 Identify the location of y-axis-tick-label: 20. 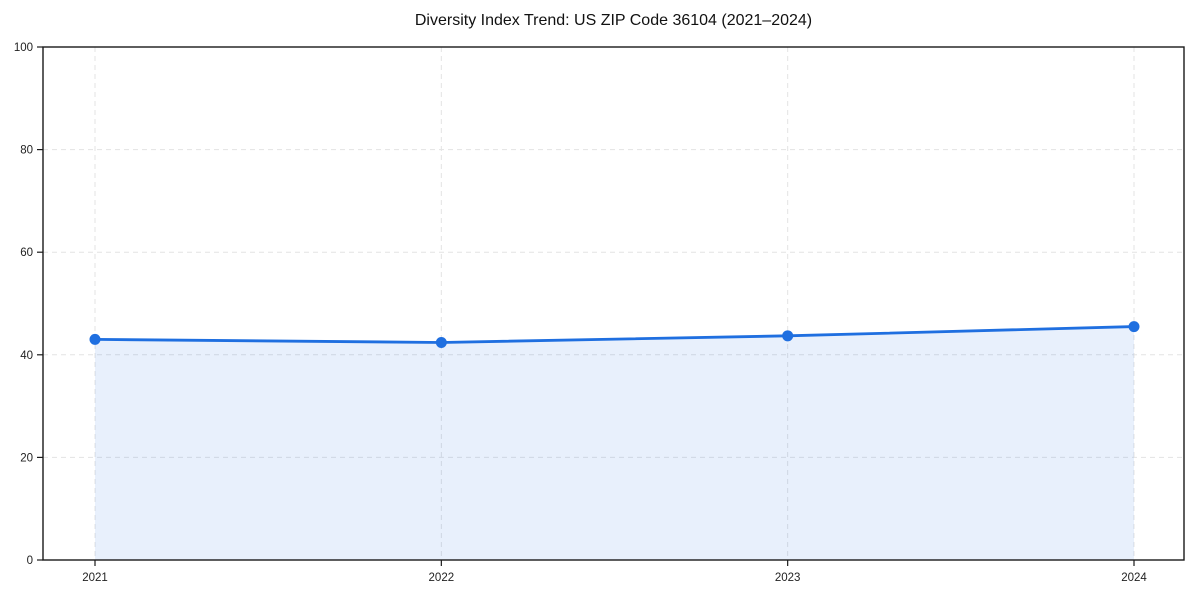
(26, 458).